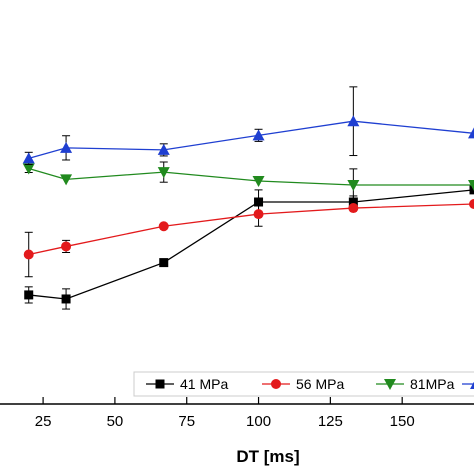 The image size is (474, 474). What do you see at coordinates (43, 421) in the screenshot?
I see `x-tick-label: 25` at bounding box center [43, 421].